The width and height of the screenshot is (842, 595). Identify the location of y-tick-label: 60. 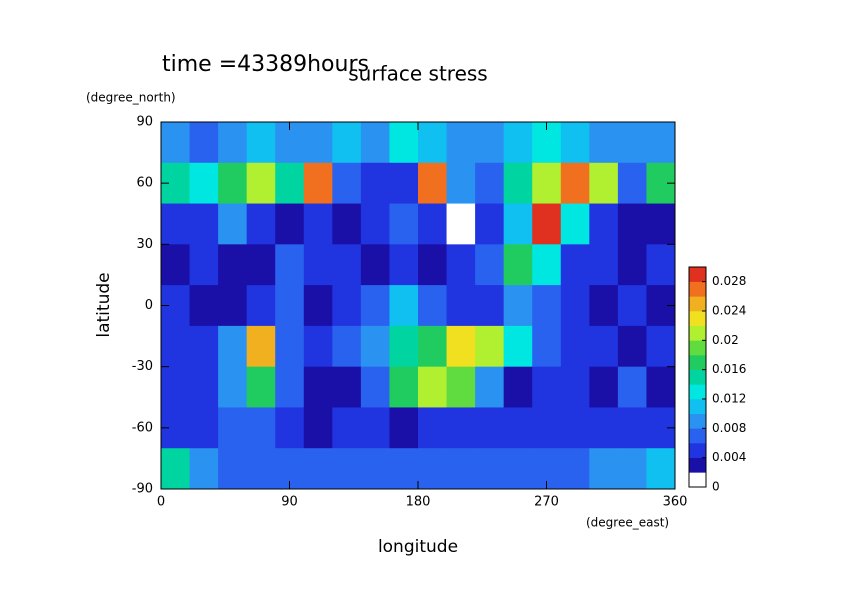
(144, 183).